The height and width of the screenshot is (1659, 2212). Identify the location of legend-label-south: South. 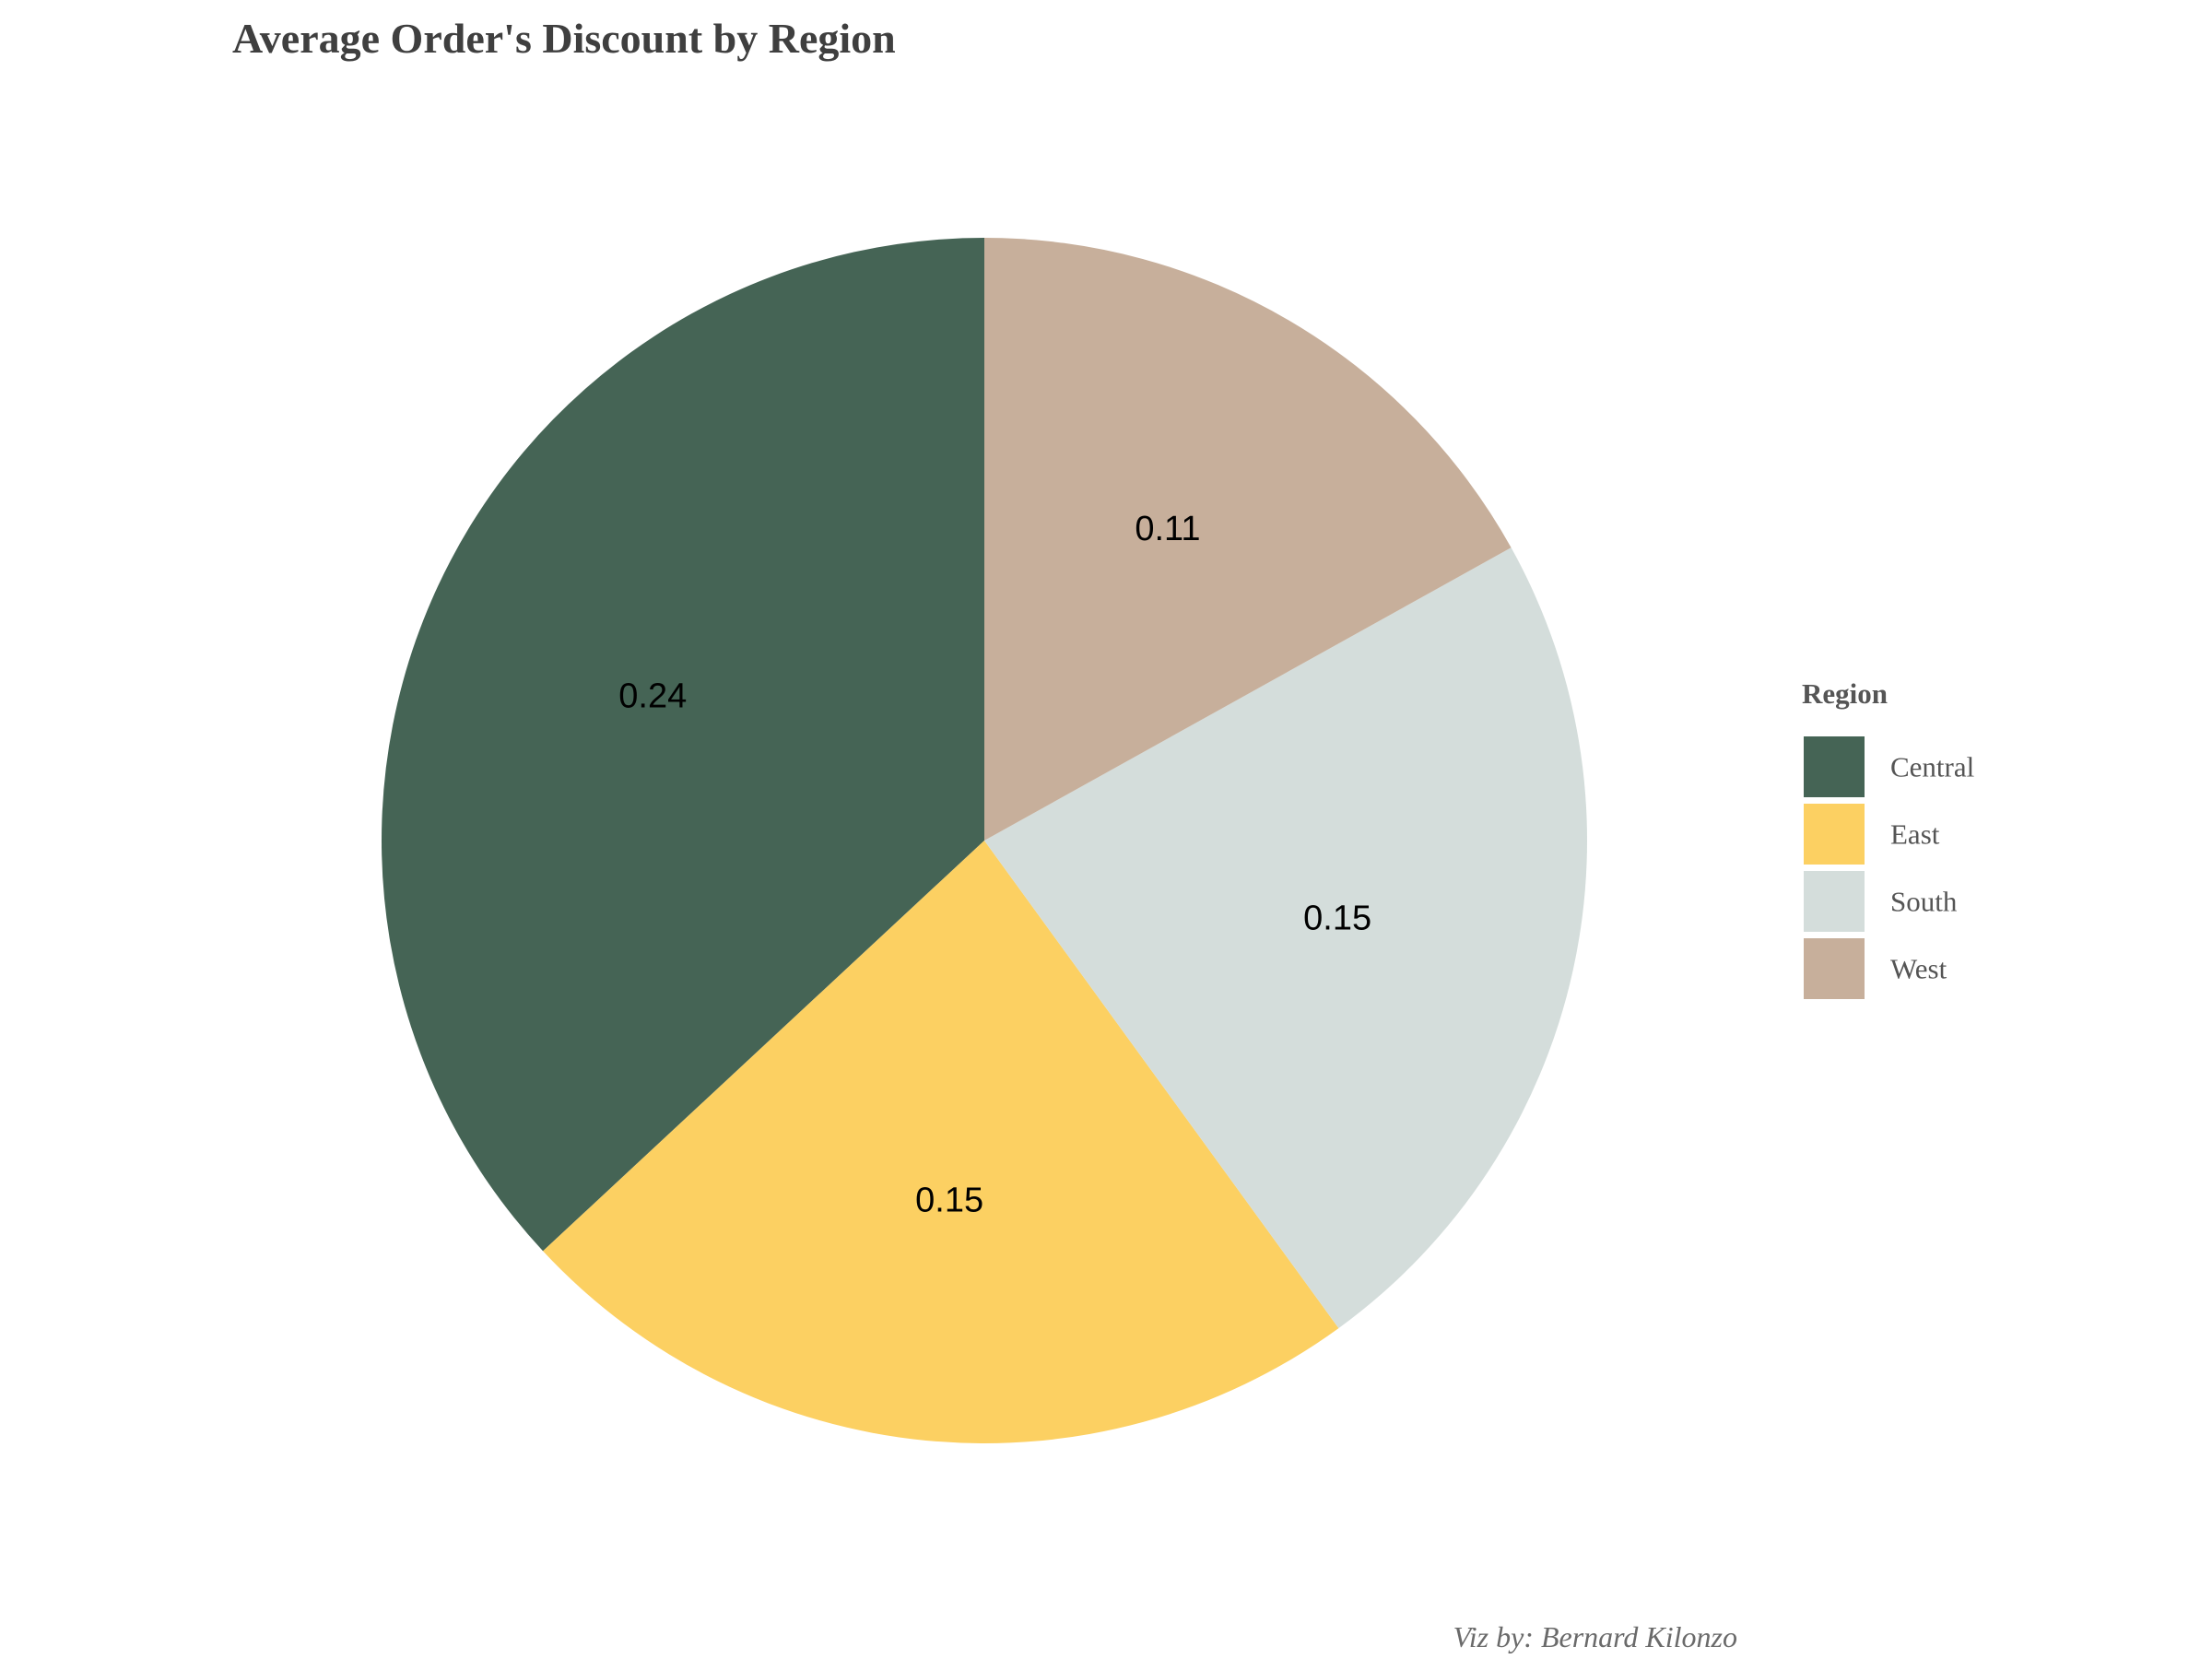
(1924, 902).